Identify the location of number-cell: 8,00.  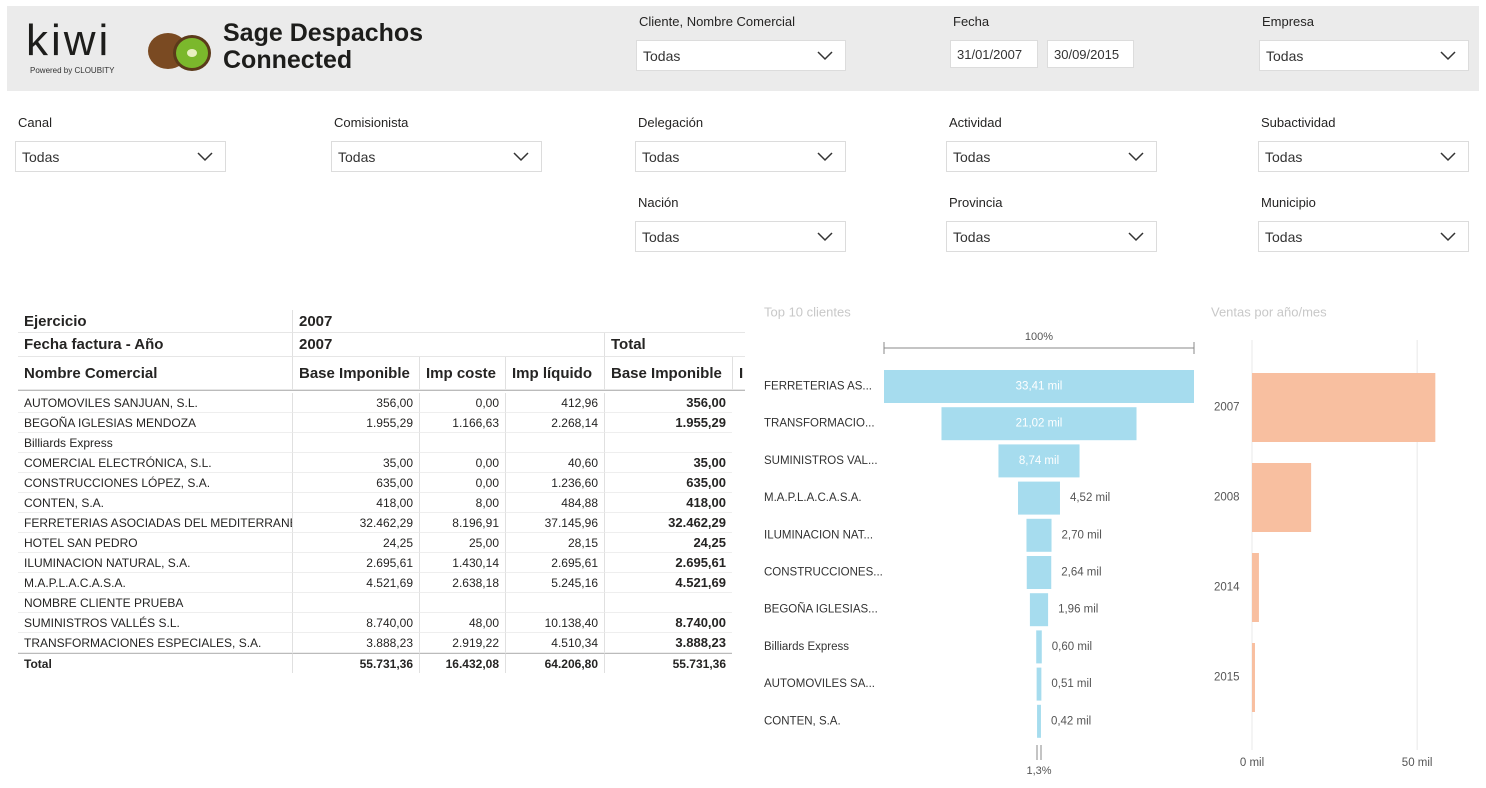
(462, 503).